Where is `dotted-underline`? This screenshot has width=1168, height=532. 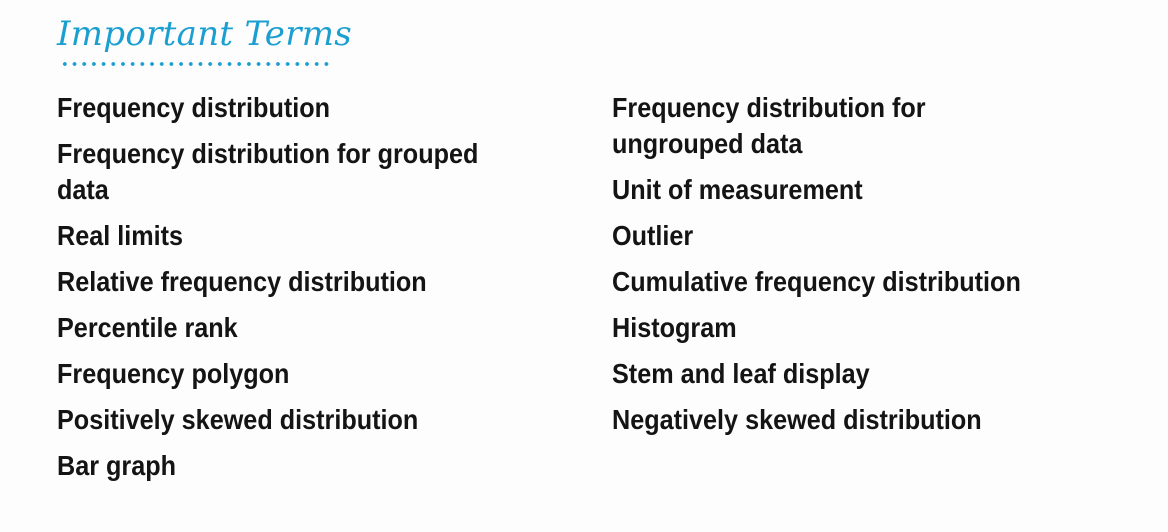
dotted-underline is located at coordinates (196, 64).